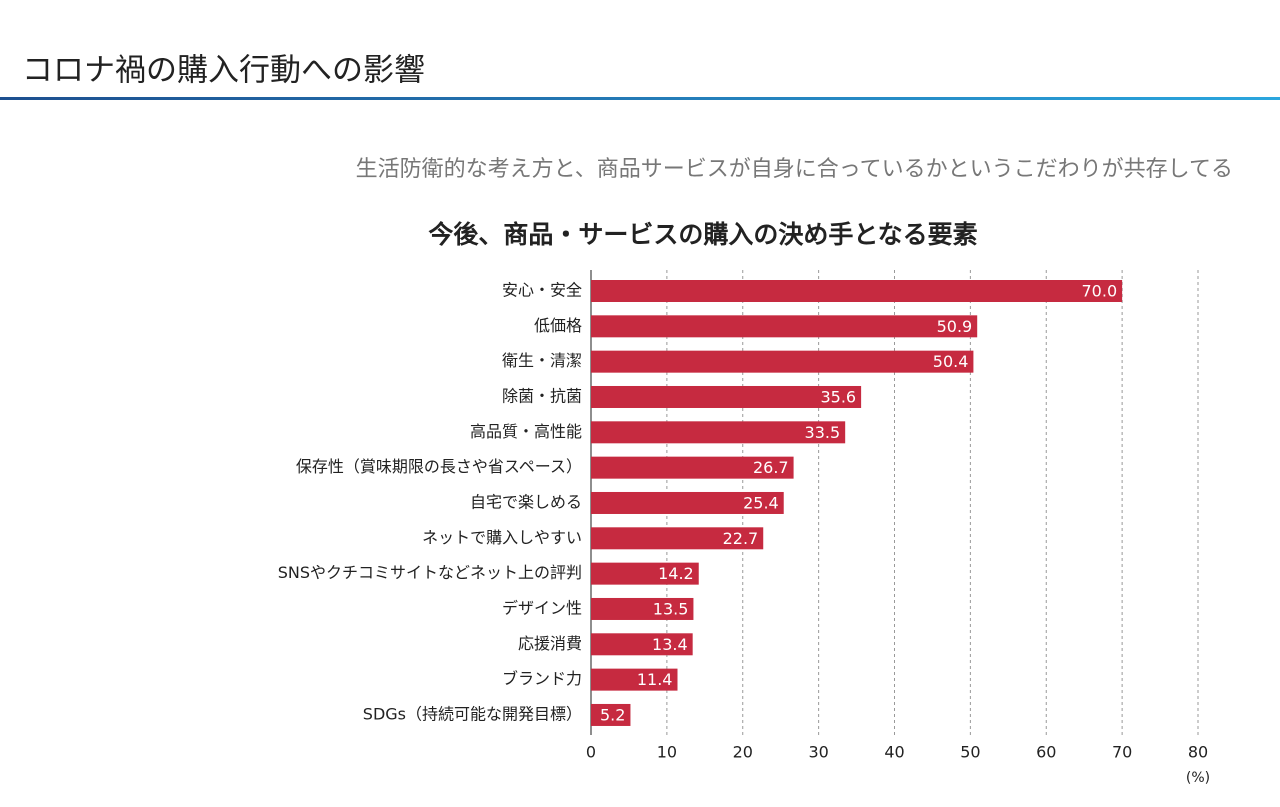 The height and width of the screenshot is (807, 1280). Describe the element at coordinates (794, 169) in the screenshot. I see `subtitle: 生活防衛的な考え方と、商品サービスが自身に合っているかというこだわりが共存してる` at that location.